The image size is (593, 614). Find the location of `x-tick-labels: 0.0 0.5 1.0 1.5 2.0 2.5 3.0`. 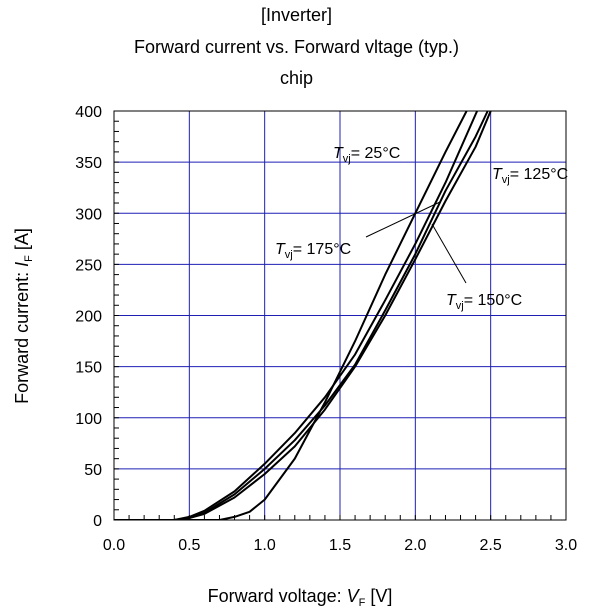

x-tick-labels: 0.0 0.5 1.0 1.5 2.0 2.5 3.0 is located at coordinates (340, 545).